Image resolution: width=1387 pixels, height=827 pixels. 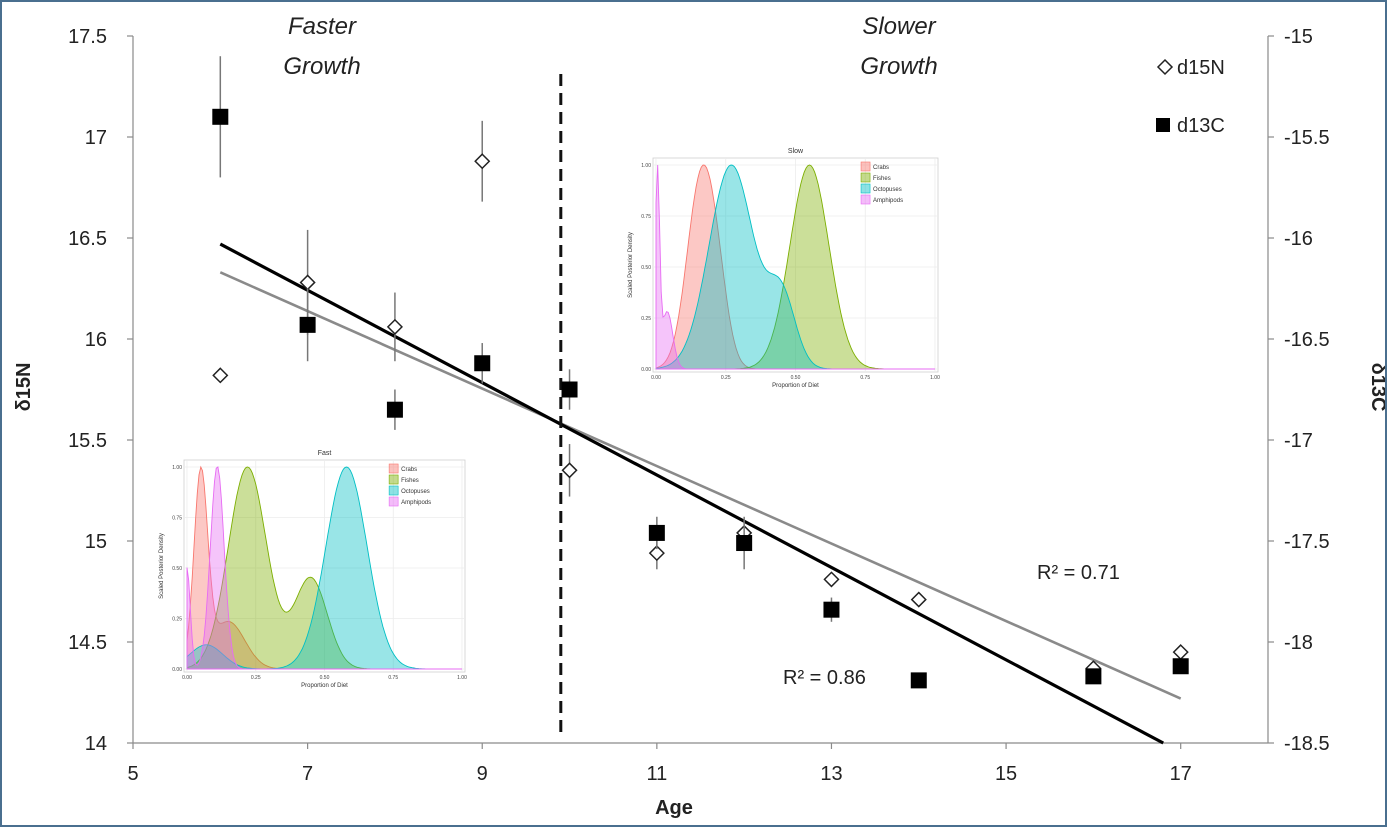 I want to click on r2-d13c-label: R² = 0.86, so click(x=824, y=678).